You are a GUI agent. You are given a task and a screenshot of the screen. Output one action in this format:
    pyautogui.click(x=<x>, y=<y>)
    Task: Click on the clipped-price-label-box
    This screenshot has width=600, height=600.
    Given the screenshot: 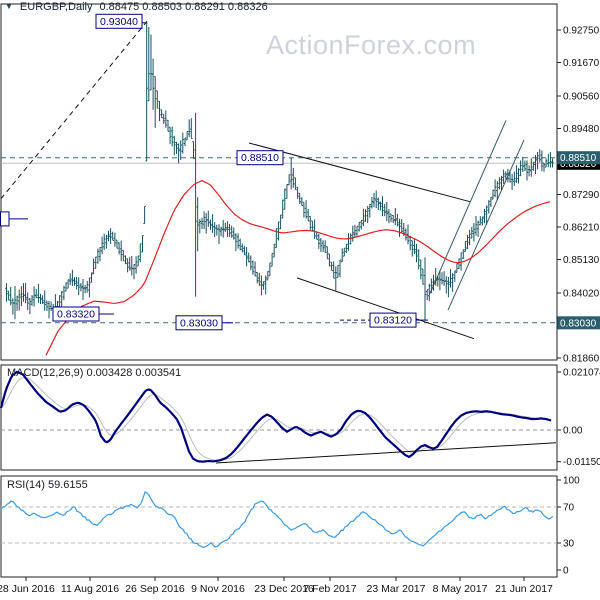 What is the action you would take?
    pyautogui.click(x=5, y=219)
    